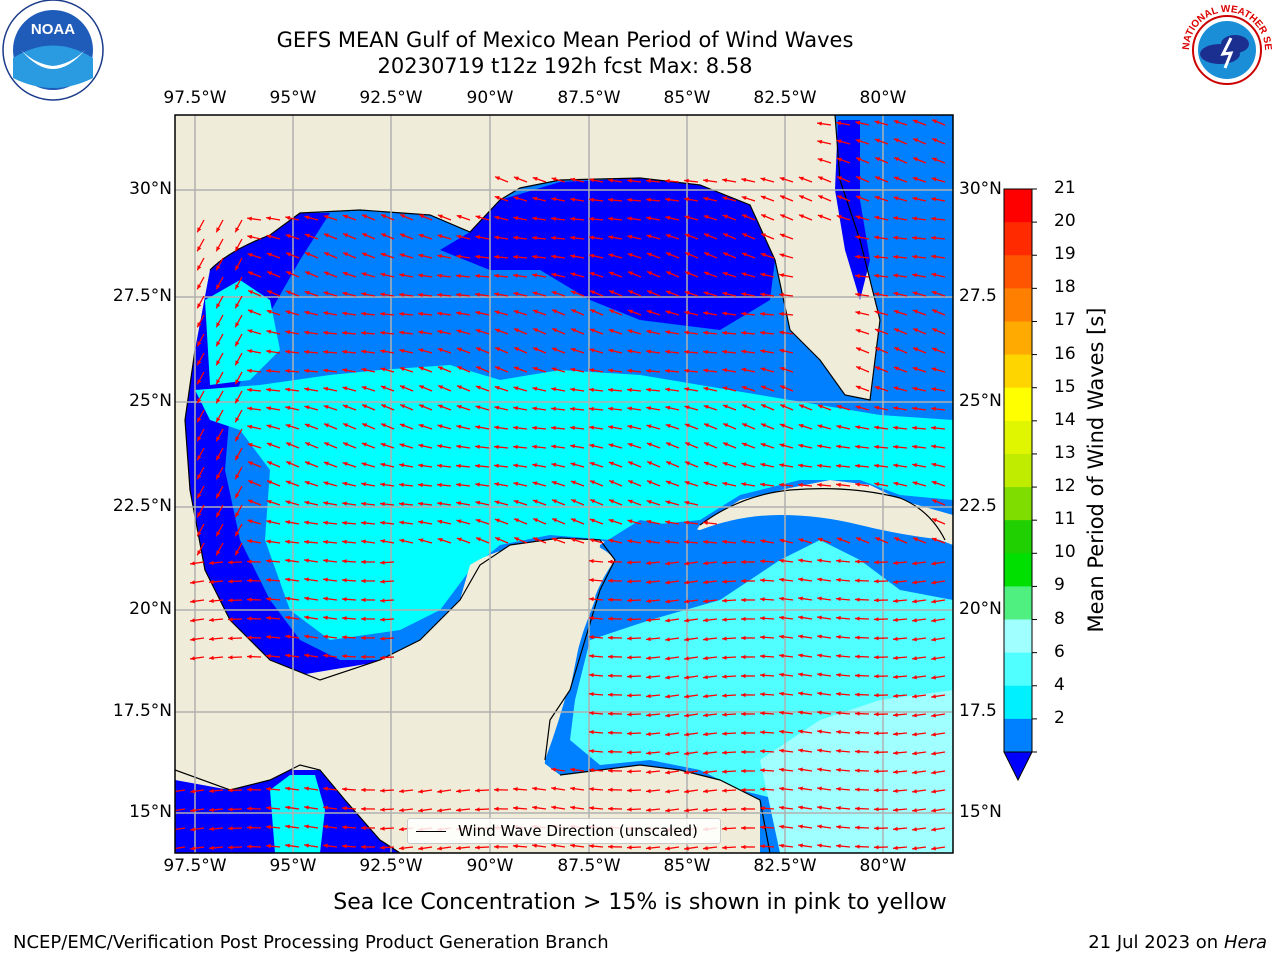  What do you see at coordinates (431, 831) in the screenshot?
I see `legend-line-sample` at bounding box center [431, 831].